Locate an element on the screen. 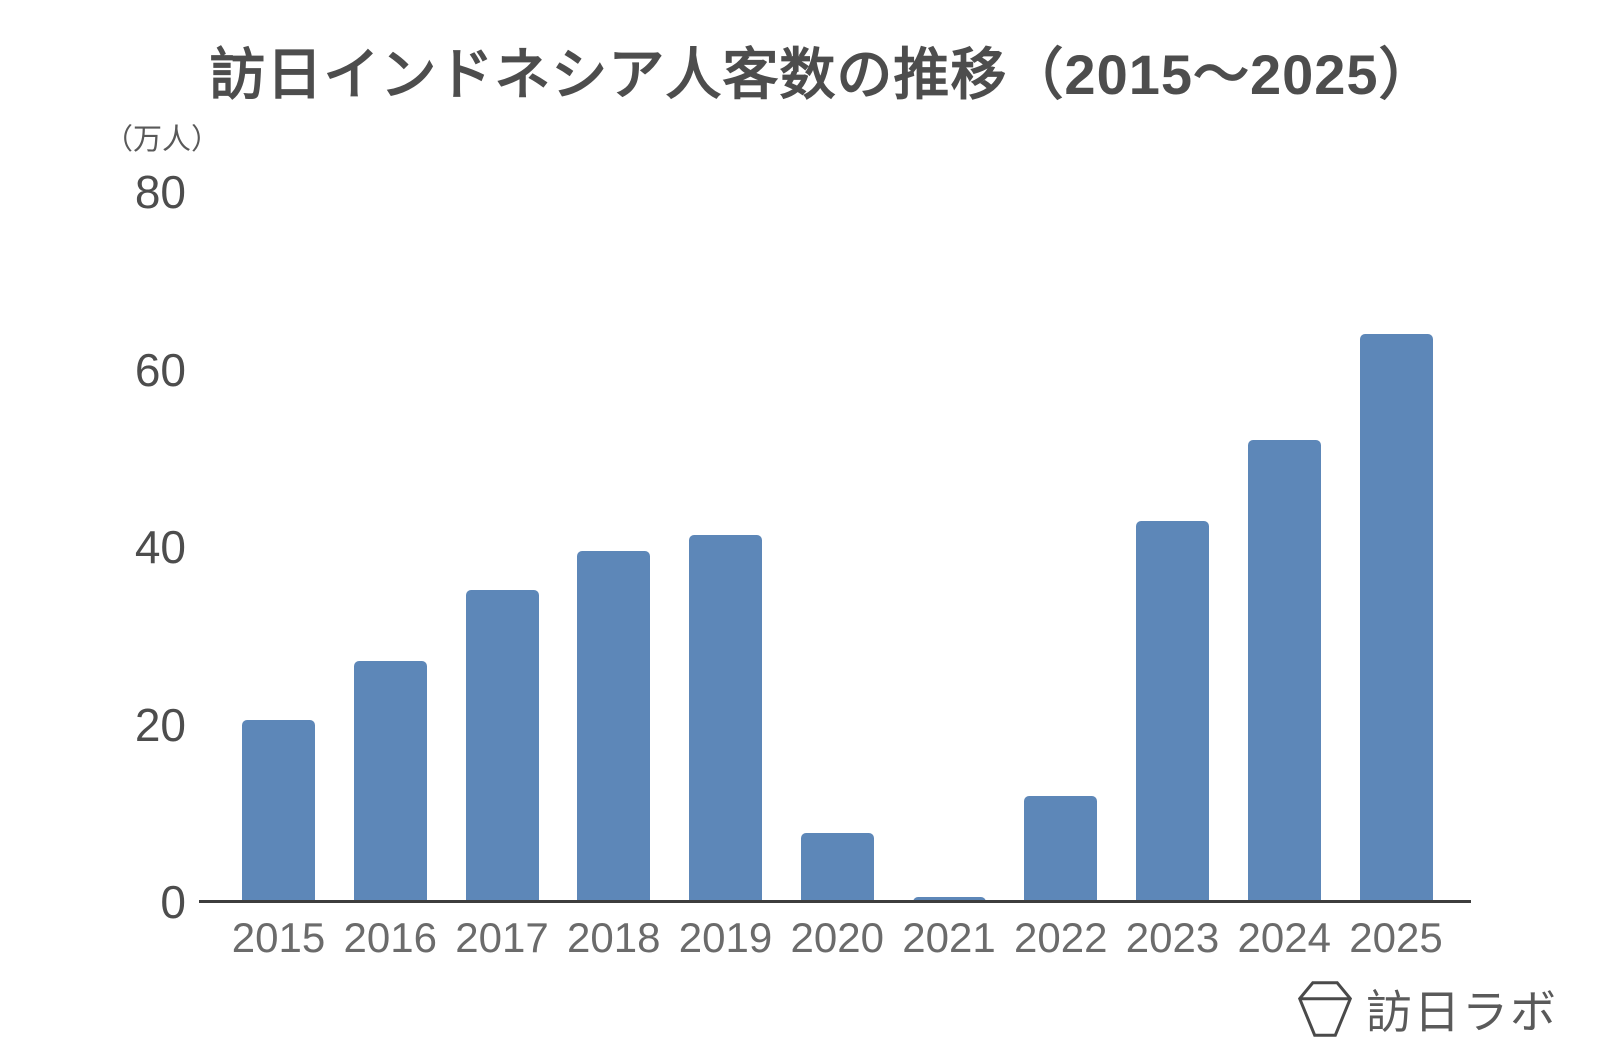 The width and height of the screenshot is (1600, 1048). y-tick-40: 40 is located at coordinates (160, 547).